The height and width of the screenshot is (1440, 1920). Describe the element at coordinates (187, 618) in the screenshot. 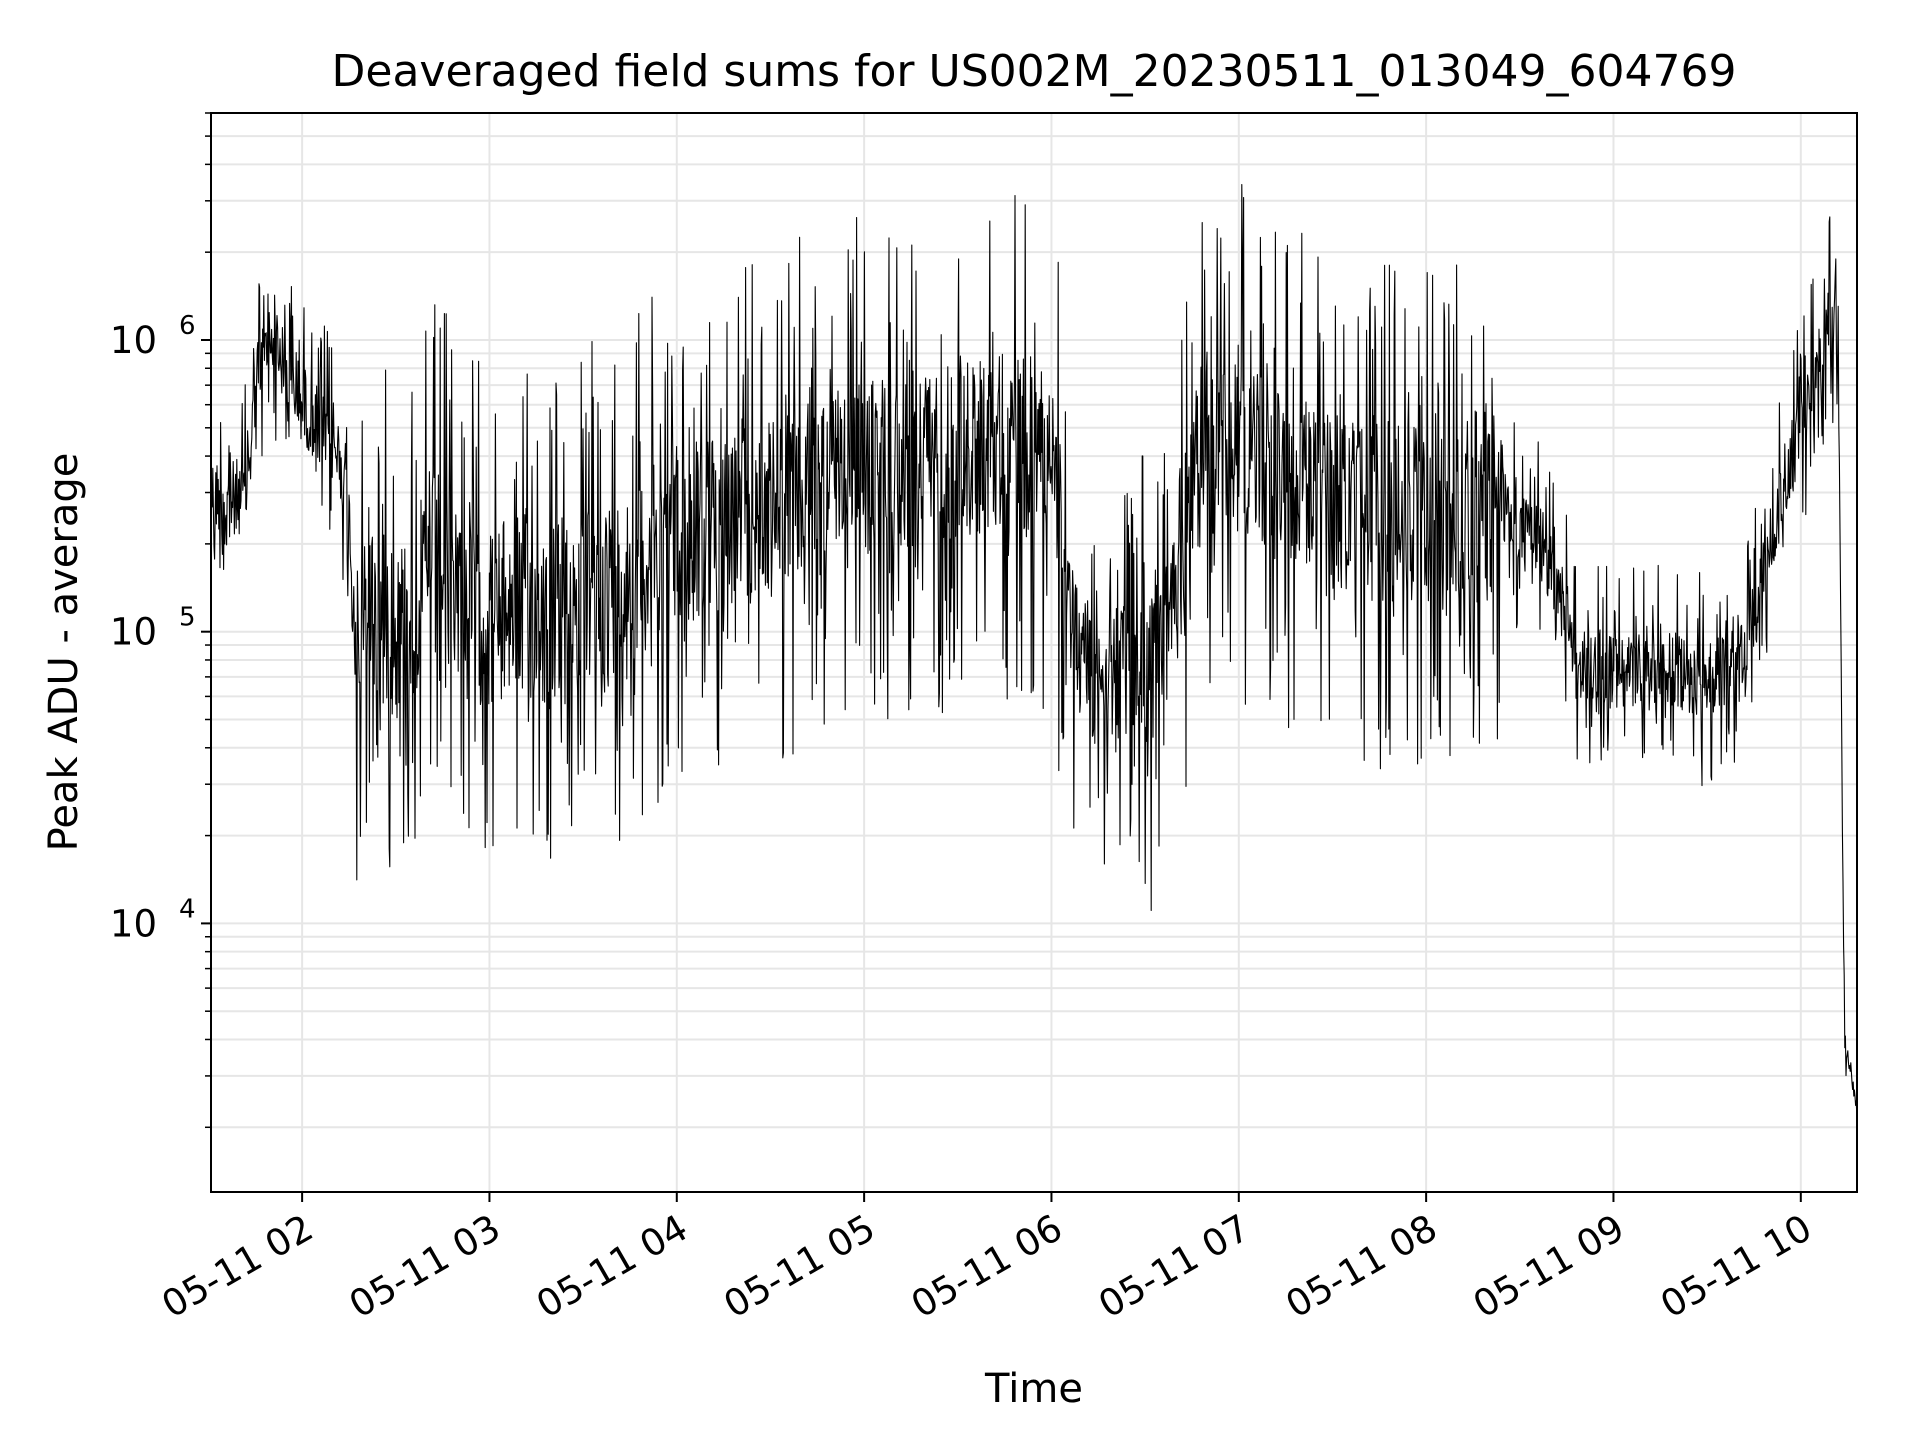

I see `y-tick-exponent: 5` at that location.